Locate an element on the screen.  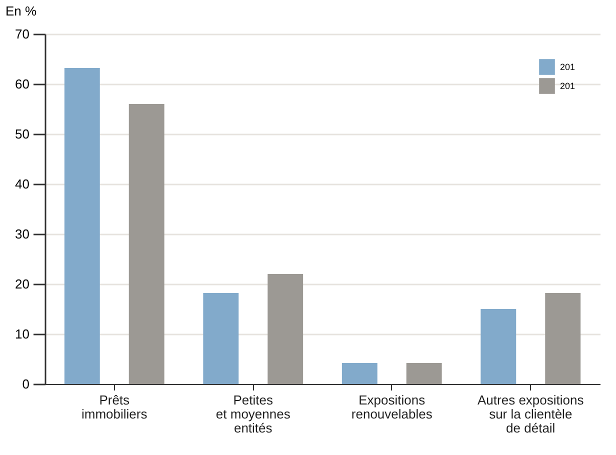
y-tick-label: 20 is located at coordinates (22, 284).